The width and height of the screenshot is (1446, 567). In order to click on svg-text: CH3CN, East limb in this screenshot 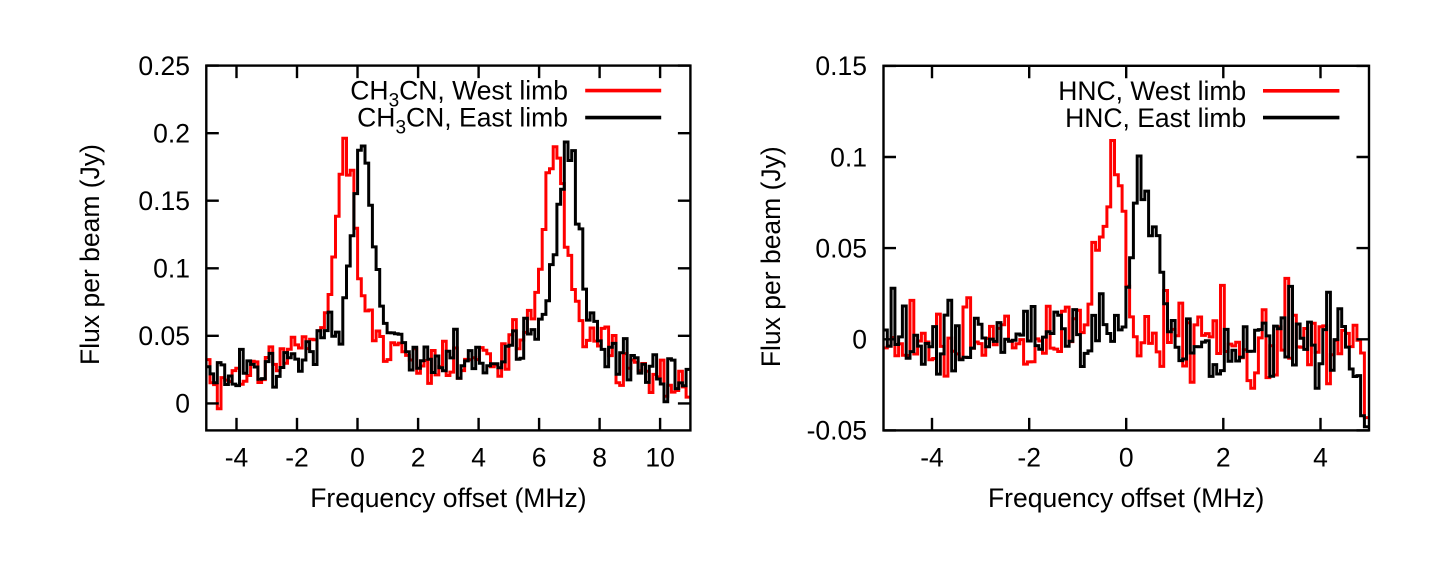, I will do `click(462, 121)`.